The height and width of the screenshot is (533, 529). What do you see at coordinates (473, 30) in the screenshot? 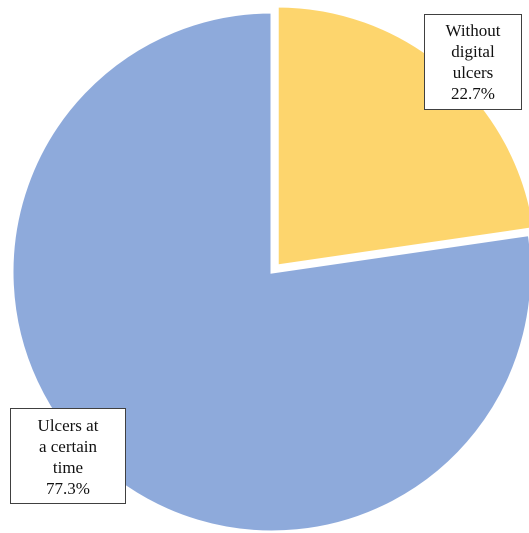
I see `slice-label-line: Without` at bounding box center [473, 30].